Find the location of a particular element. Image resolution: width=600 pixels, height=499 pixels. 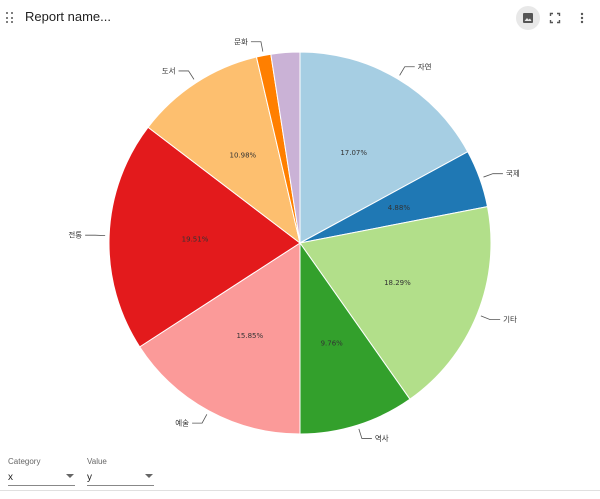

slice-category-label: 예술 is located at coordinates (182, 423).